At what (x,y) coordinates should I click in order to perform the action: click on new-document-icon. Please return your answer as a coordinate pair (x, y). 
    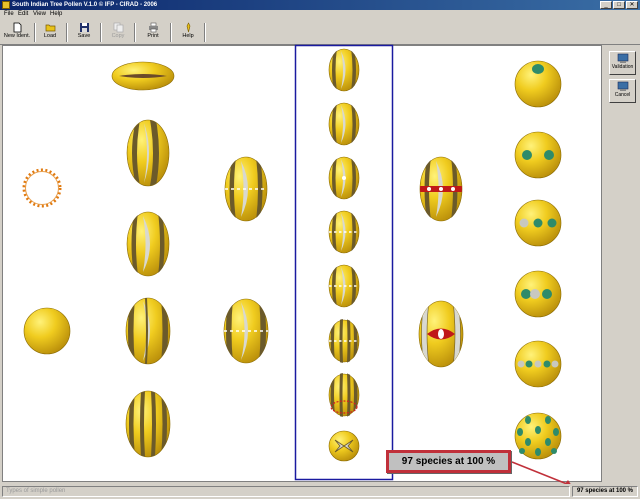
    Looking at the image, I should click on (17, 27).